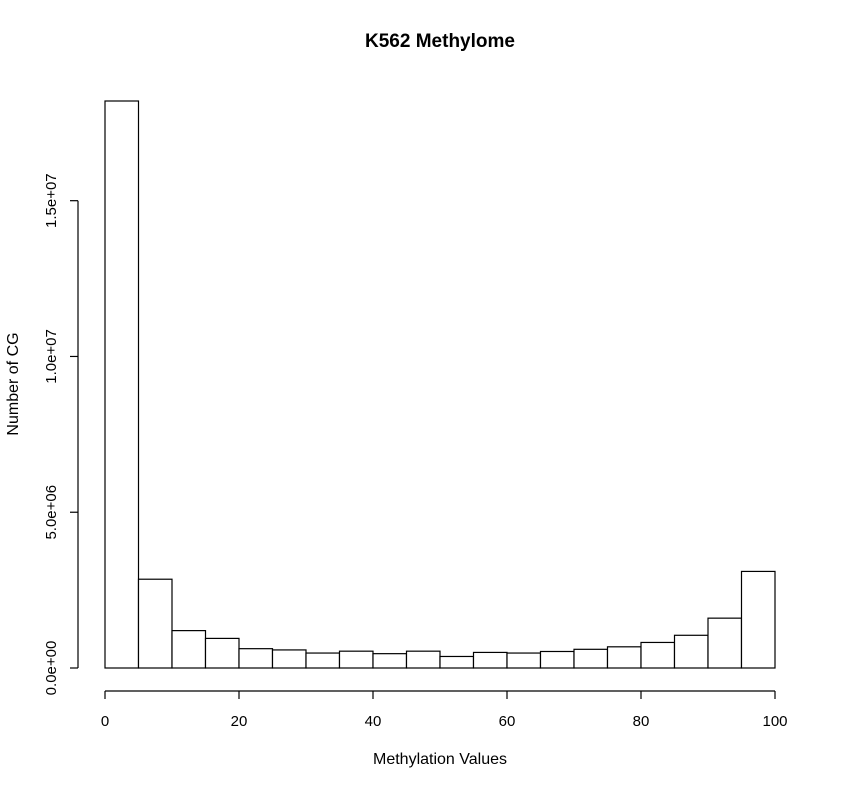  I want to click on x-axis: 0 20 40 60 80 100, so click(444, 710).